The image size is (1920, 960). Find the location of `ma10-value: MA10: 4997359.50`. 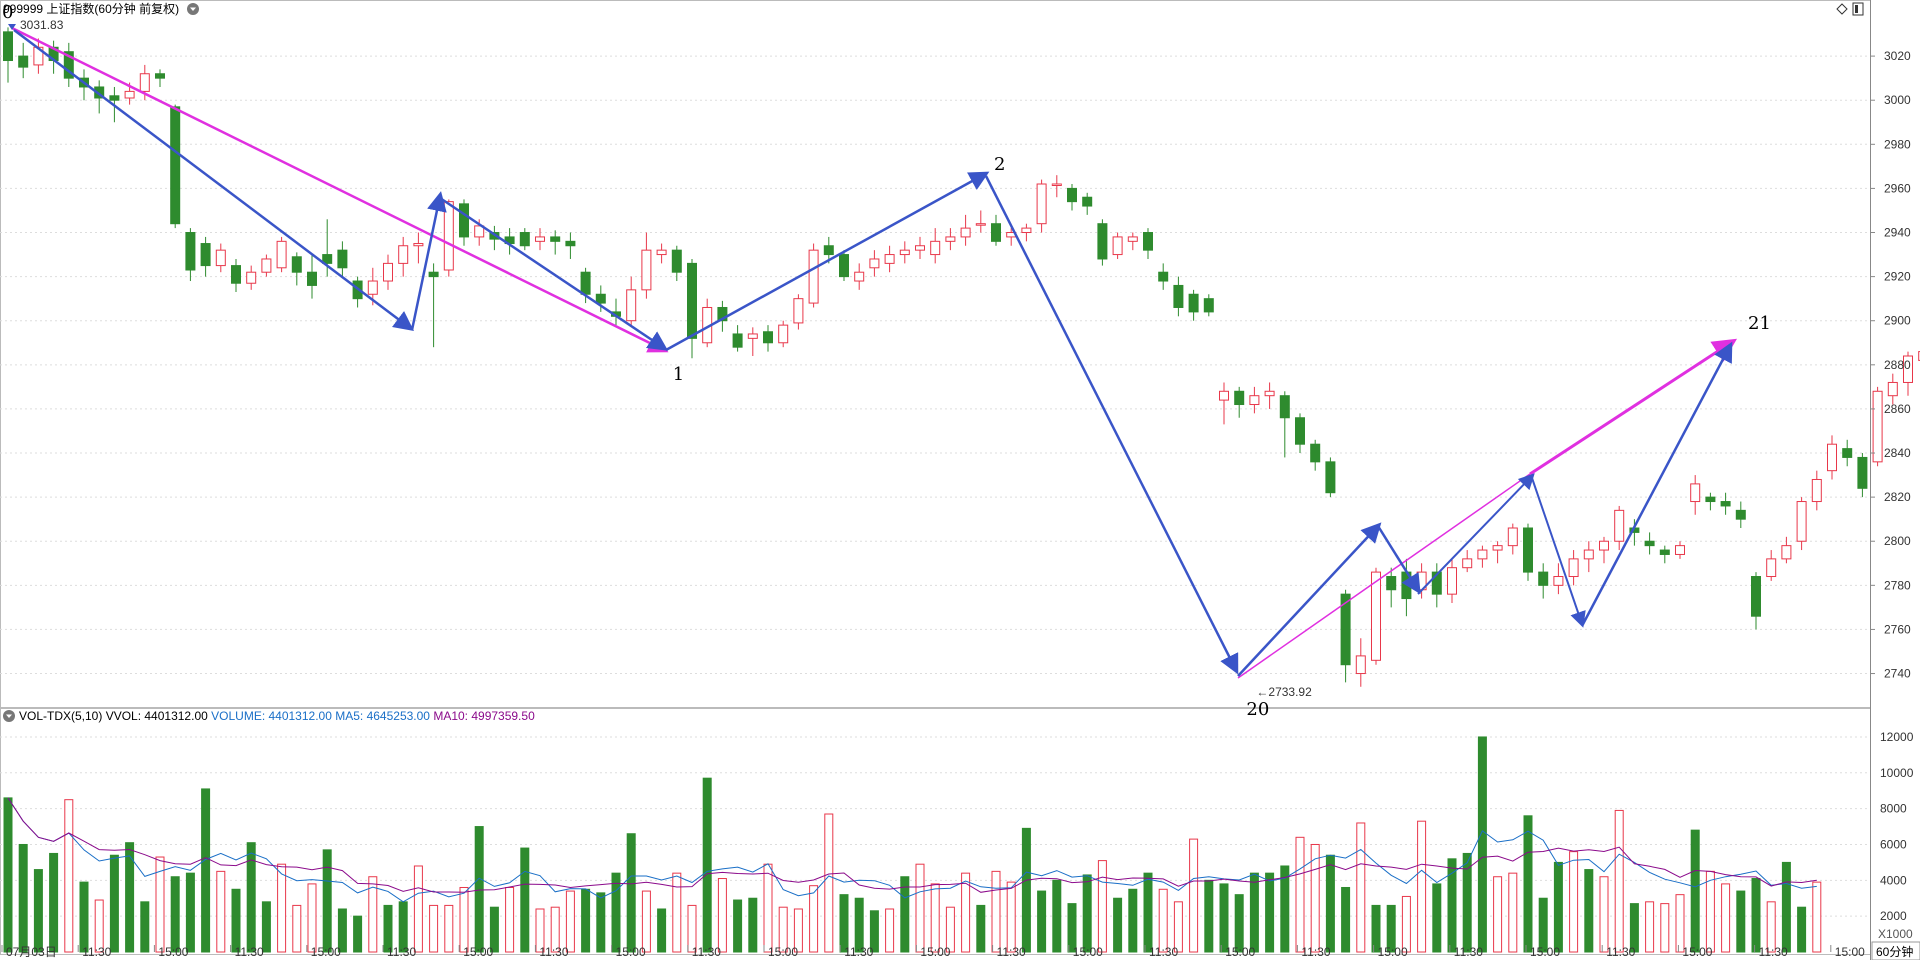

ma10-value: MA10: 4997359.50 is located at coordinates (484, 716).